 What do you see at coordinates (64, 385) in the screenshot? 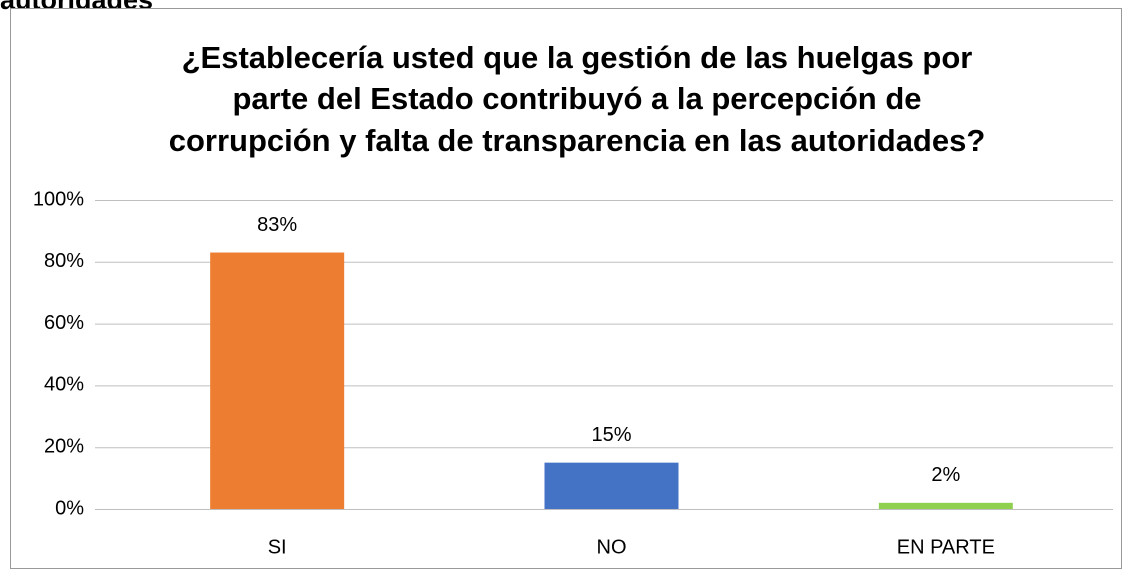
I see `y-tick-label: 40%` at bounding box center [64, 385].